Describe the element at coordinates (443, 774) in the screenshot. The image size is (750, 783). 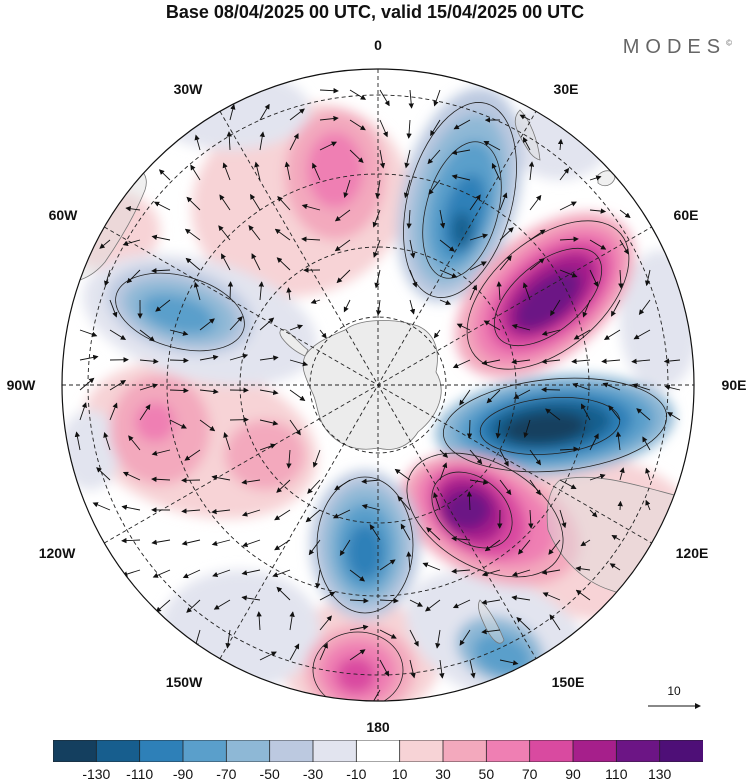
I see `colorbar-tick-label: 30` at that location.